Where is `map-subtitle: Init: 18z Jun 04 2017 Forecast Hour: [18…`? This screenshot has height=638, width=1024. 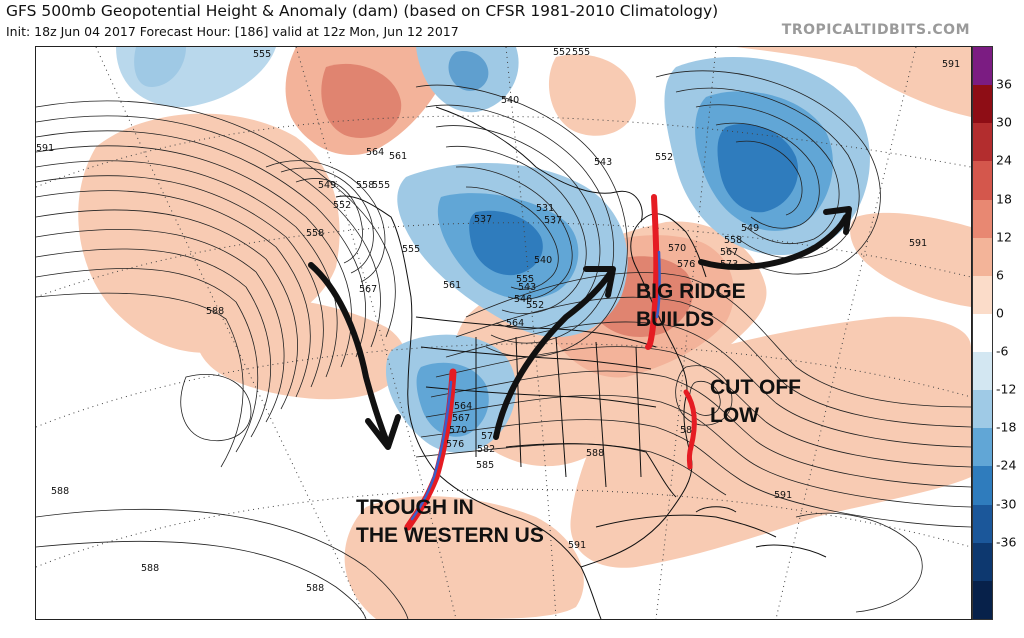 map-subtitle: Init: 18z Jun 04 2017 Forecast Hour: [18… is located at coordinates (232, 31).